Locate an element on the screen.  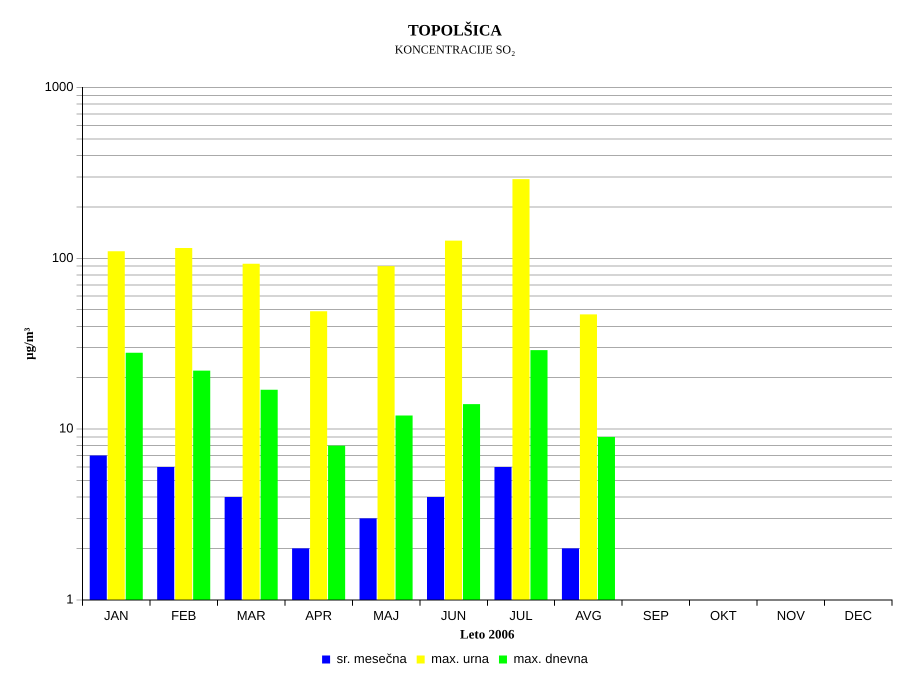
x-tick-label: FEB is located at coordinates (183, 616).